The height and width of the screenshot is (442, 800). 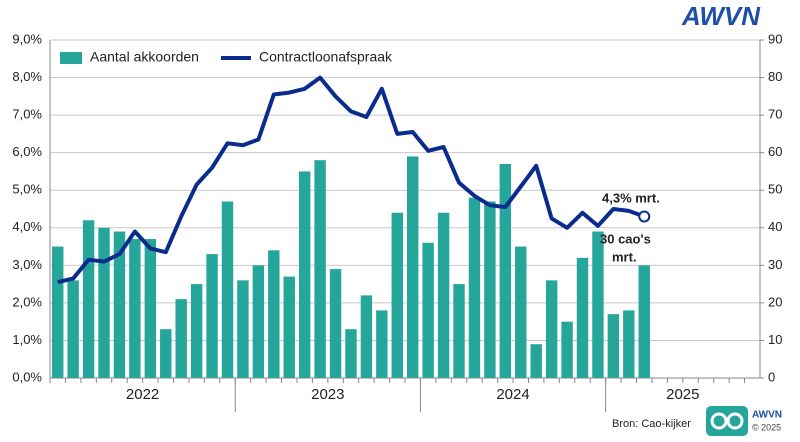 What do you see at coordinates (631, 197) in the screenshot?
I see `annotation: 4,3% mrt.` at bounding box center [631, 197].